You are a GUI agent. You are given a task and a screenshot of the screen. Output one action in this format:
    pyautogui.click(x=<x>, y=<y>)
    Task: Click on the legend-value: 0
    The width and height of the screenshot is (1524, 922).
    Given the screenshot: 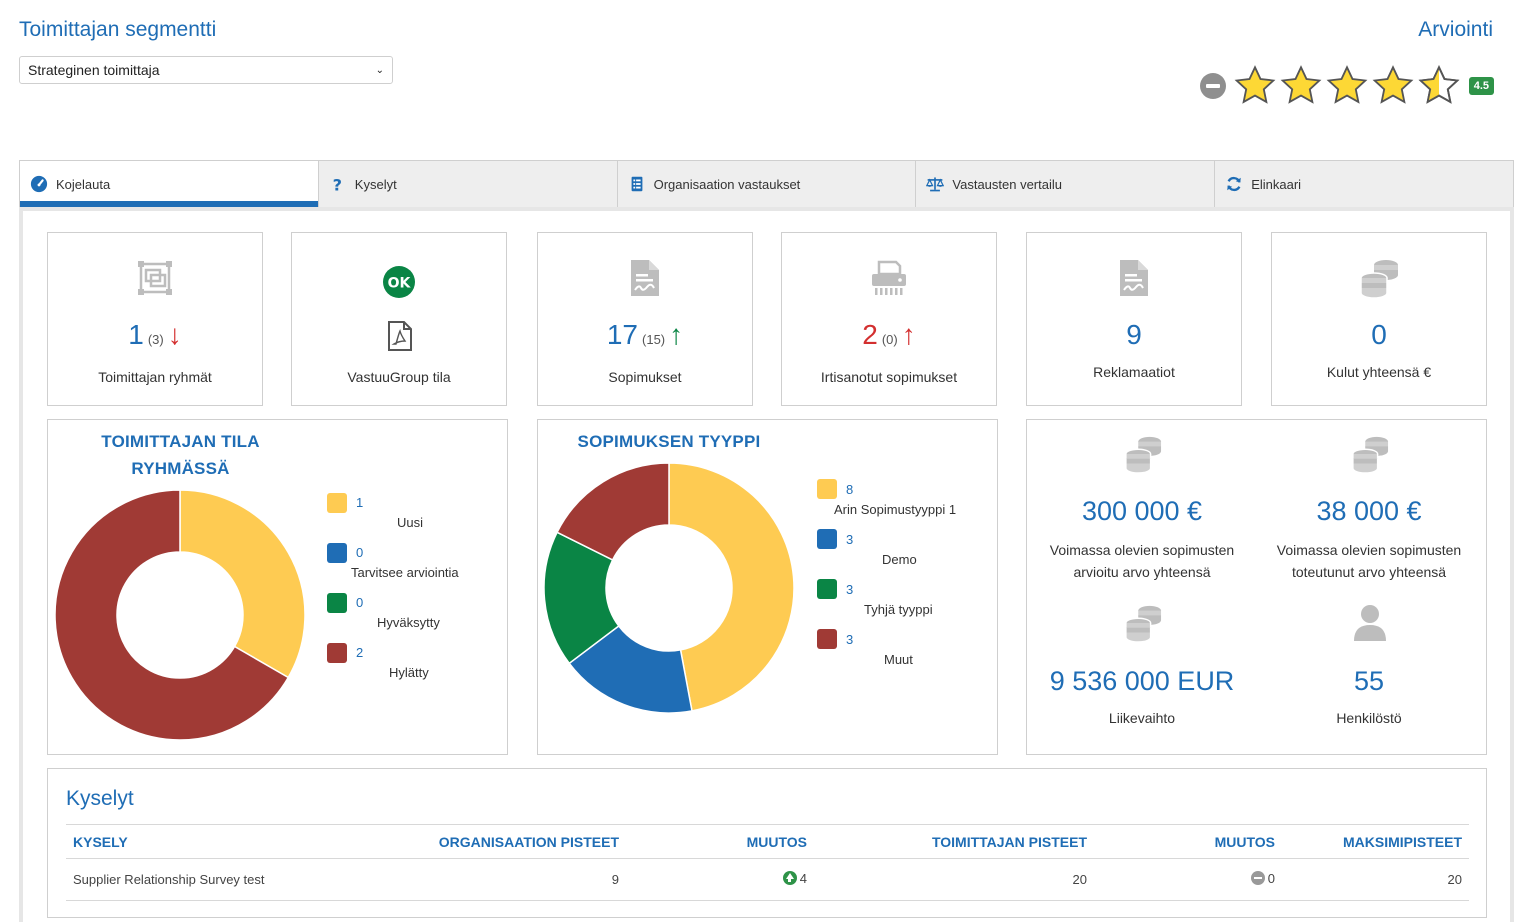 What is the action you would take?
    pyautogui.click(x=360, y=552)
    